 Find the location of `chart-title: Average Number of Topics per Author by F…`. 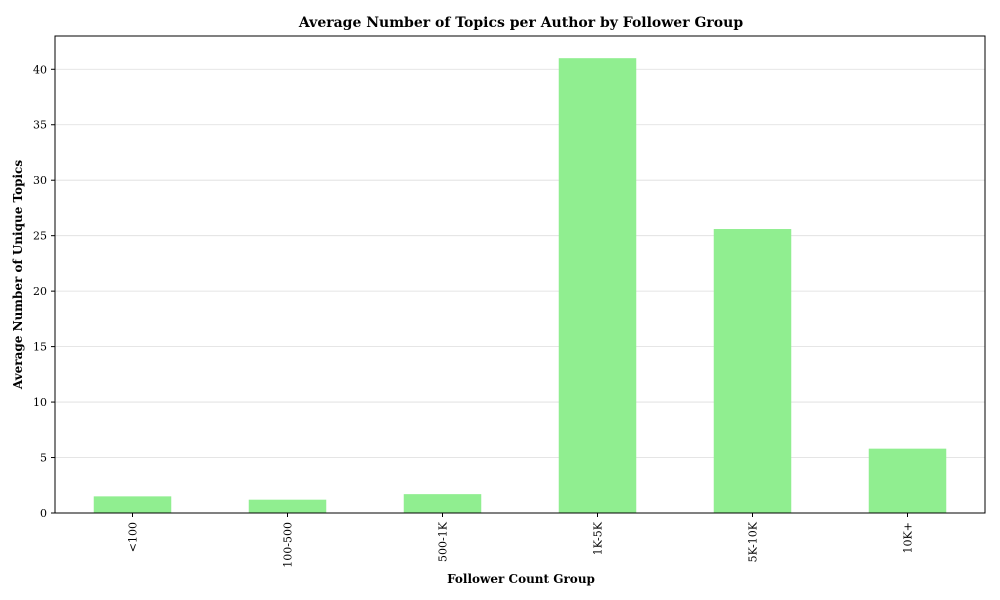

chart-title: Average Number of Topics per Author by F… is located at coordinates (520, 23).